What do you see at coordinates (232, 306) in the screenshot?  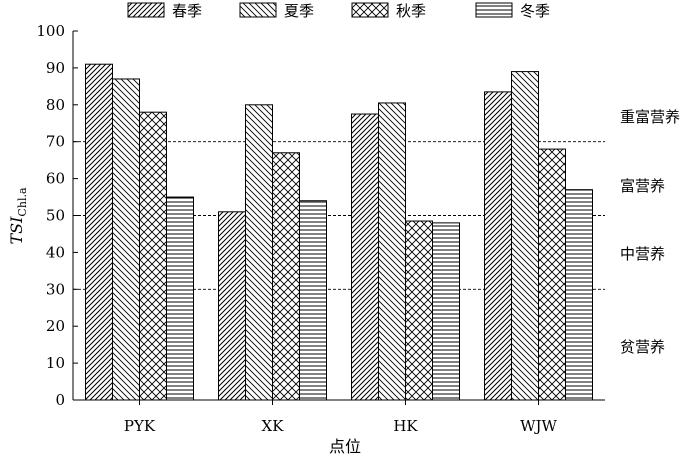 I see `bar-spring-xk` at bounding box center [232, 306].